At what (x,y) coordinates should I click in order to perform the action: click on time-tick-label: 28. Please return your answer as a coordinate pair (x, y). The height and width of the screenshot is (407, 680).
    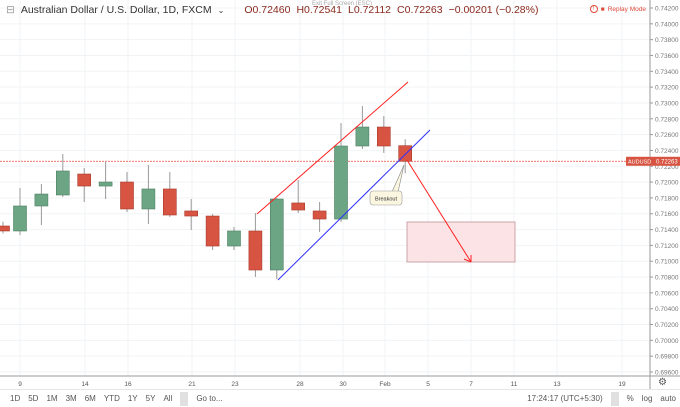
    Looking at the image, I should click on (300, 384).